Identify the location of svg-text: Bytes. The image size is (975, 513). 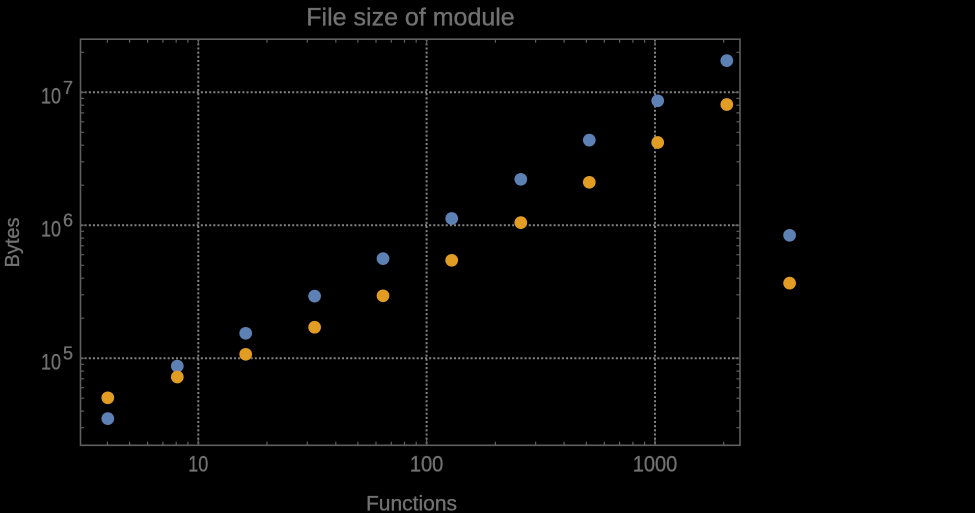
(13, 242).